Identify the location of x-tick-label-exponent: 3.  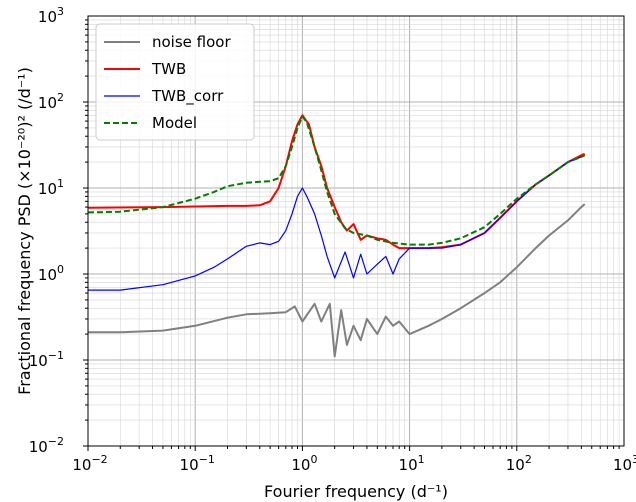
(634, 459).